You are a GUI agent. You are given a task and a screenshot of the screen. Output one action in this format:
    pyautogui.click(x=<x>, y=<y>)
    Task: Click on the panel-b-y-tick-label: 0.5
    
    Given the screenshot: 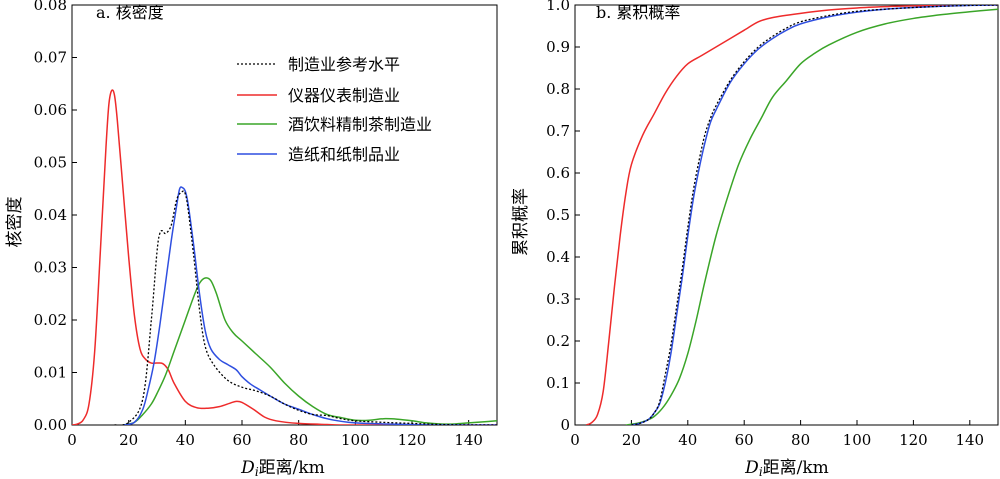 What is the action you would take?
    pyautogui.click(x=558, y=215)
    